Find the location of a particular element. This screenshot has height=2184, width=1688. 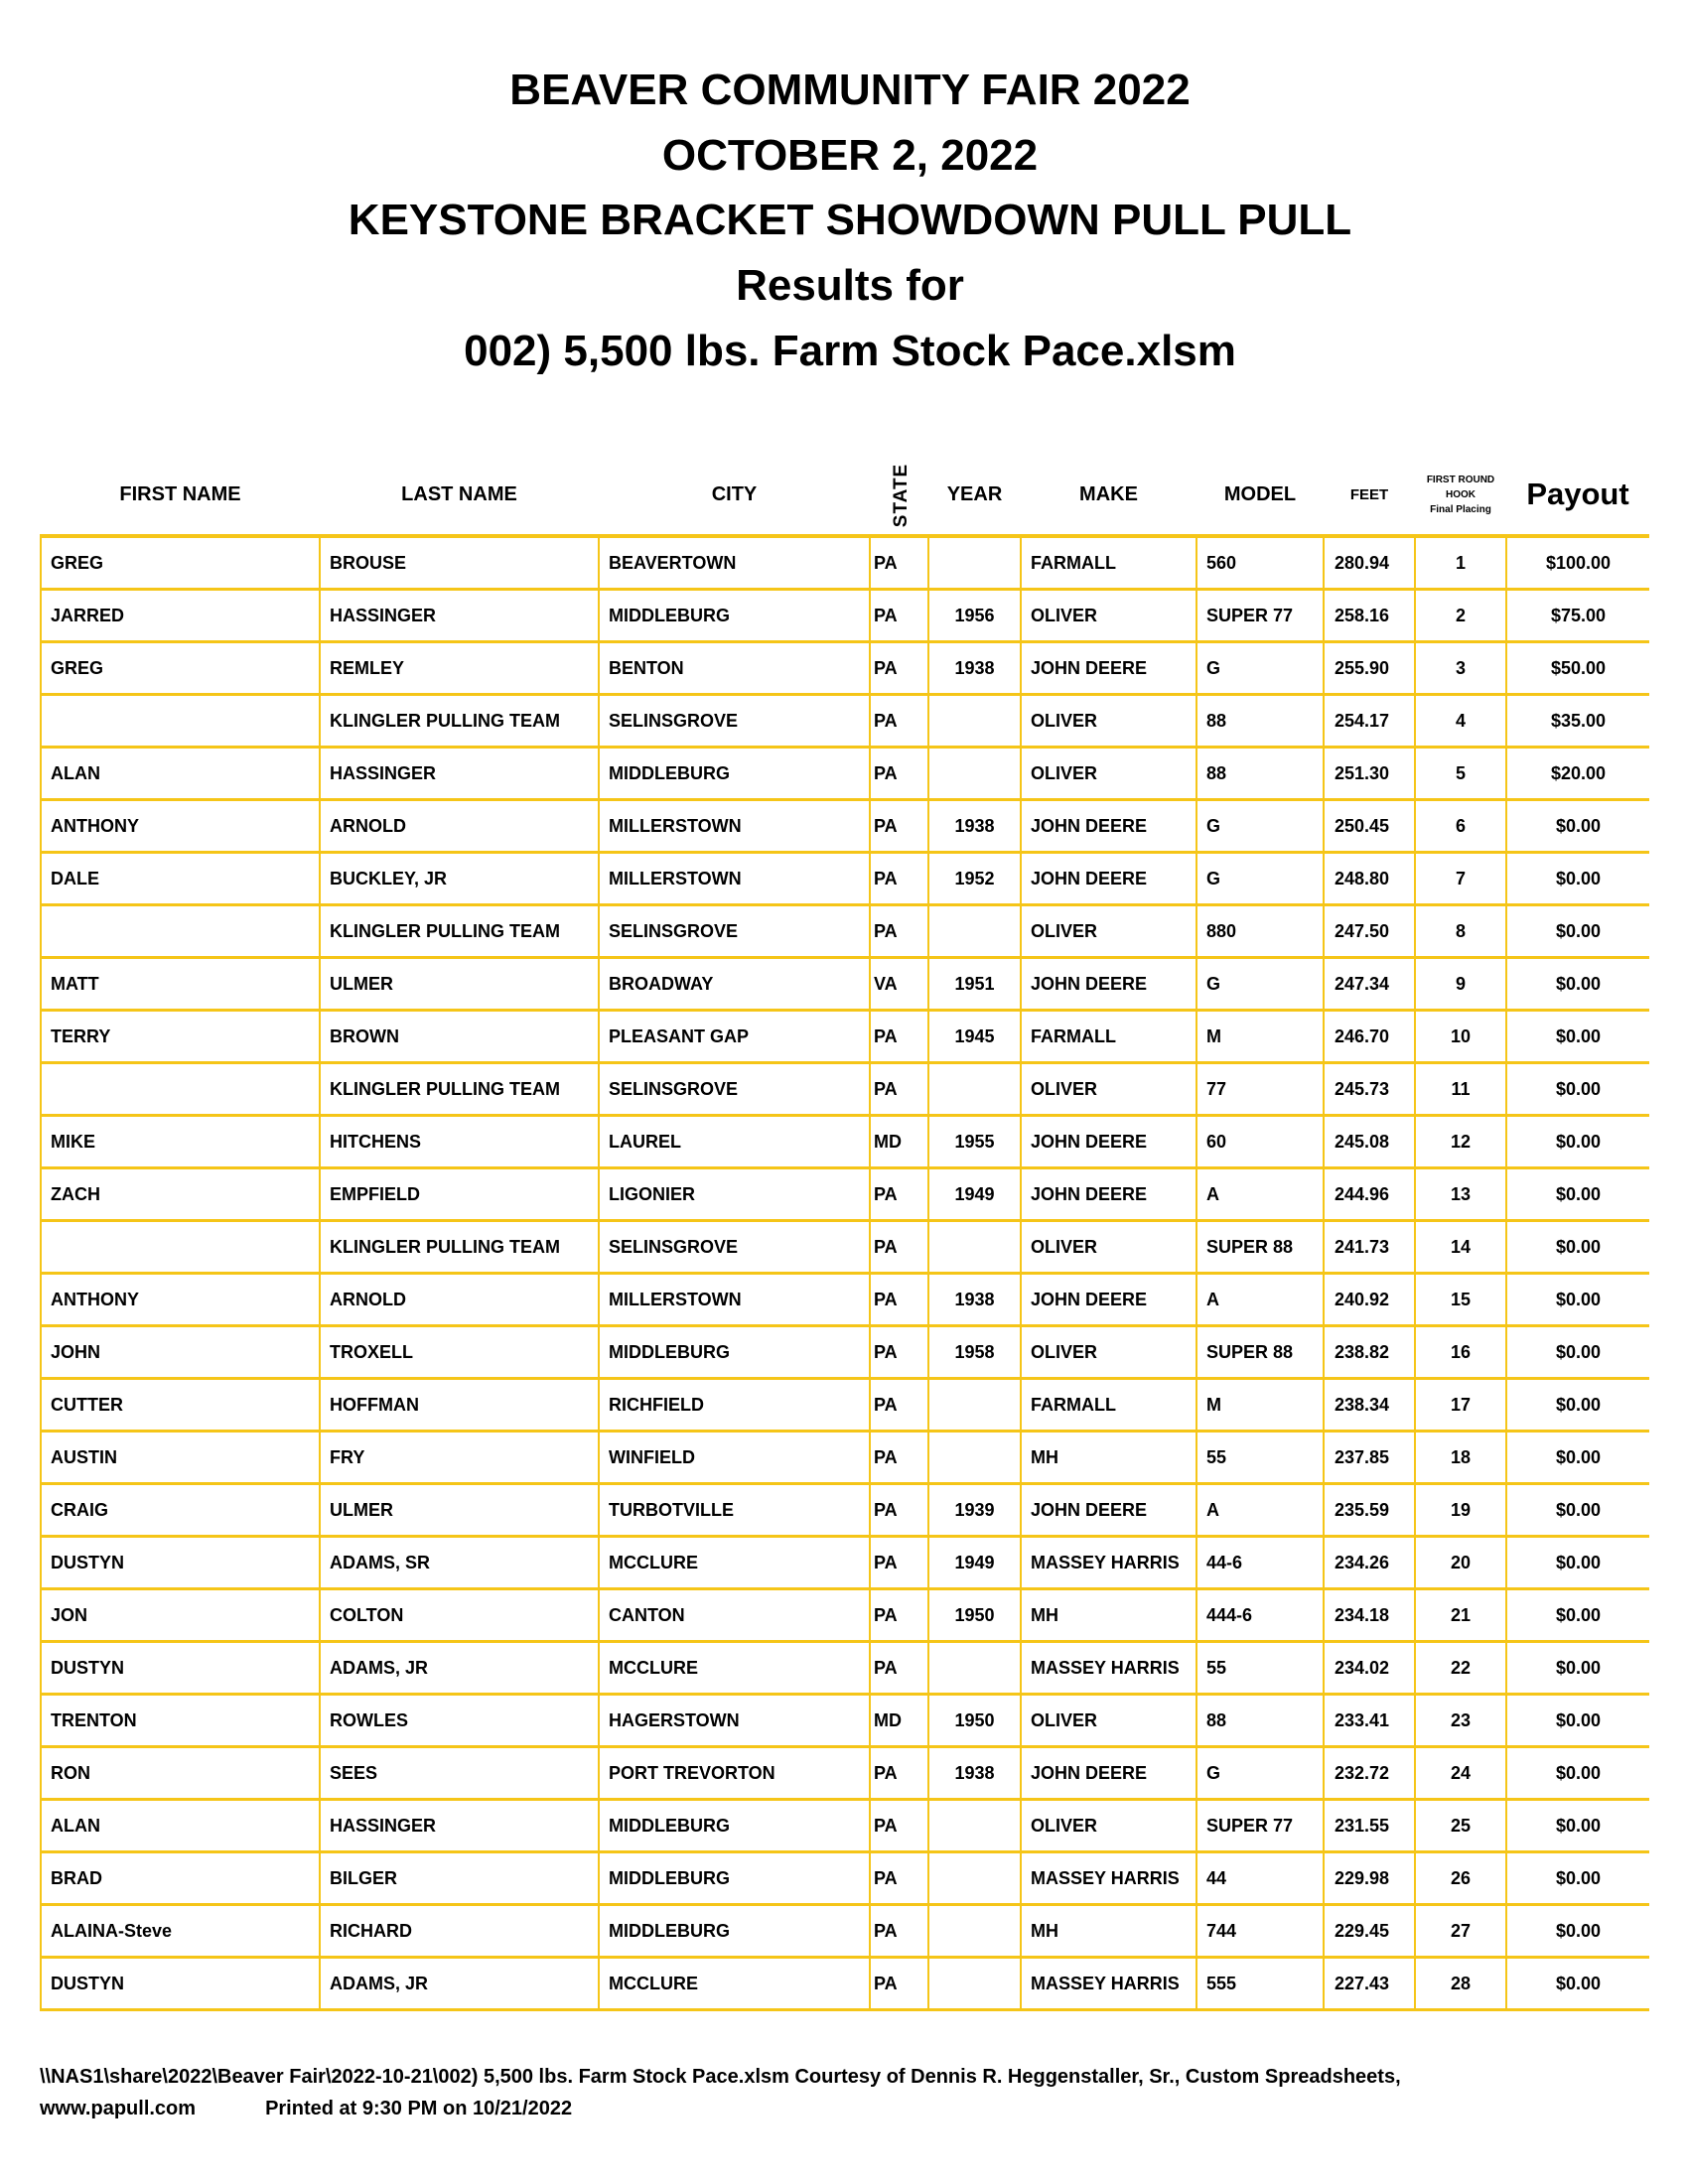

cell-first-name: RON is located at coordinates (180, 1773).